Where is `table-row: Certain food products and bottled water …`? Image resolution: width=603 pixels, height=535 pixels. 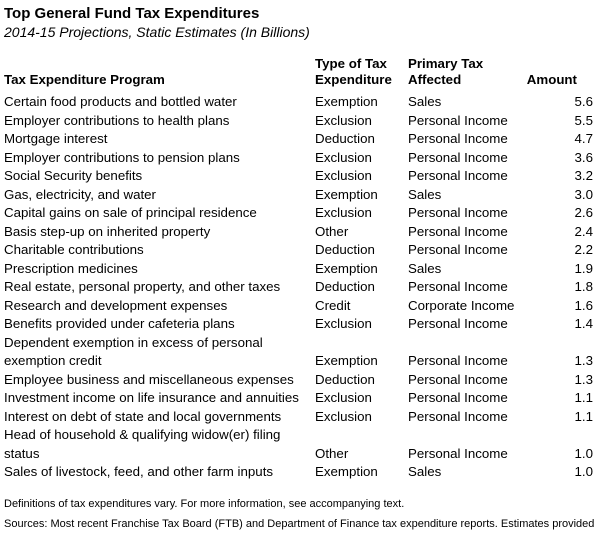
table-row: Certain food products and bottled water … is located at coordinates (299, 102).